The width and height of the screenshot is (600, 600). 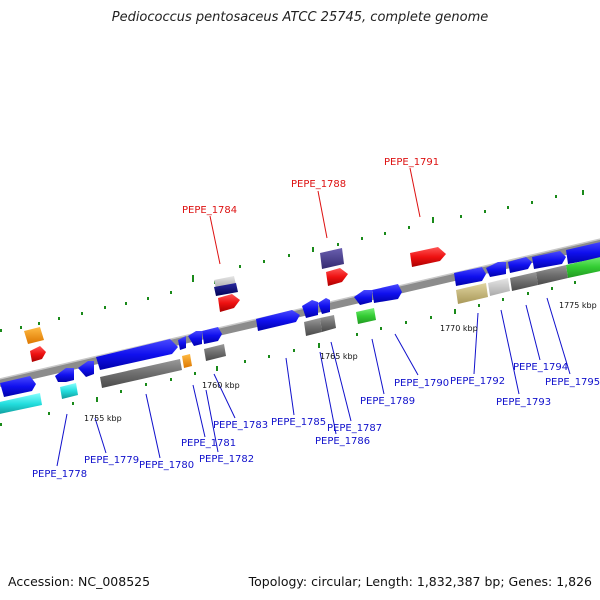 I want to click on gene-label: PEPE_1786, so click(x=342, y=441).